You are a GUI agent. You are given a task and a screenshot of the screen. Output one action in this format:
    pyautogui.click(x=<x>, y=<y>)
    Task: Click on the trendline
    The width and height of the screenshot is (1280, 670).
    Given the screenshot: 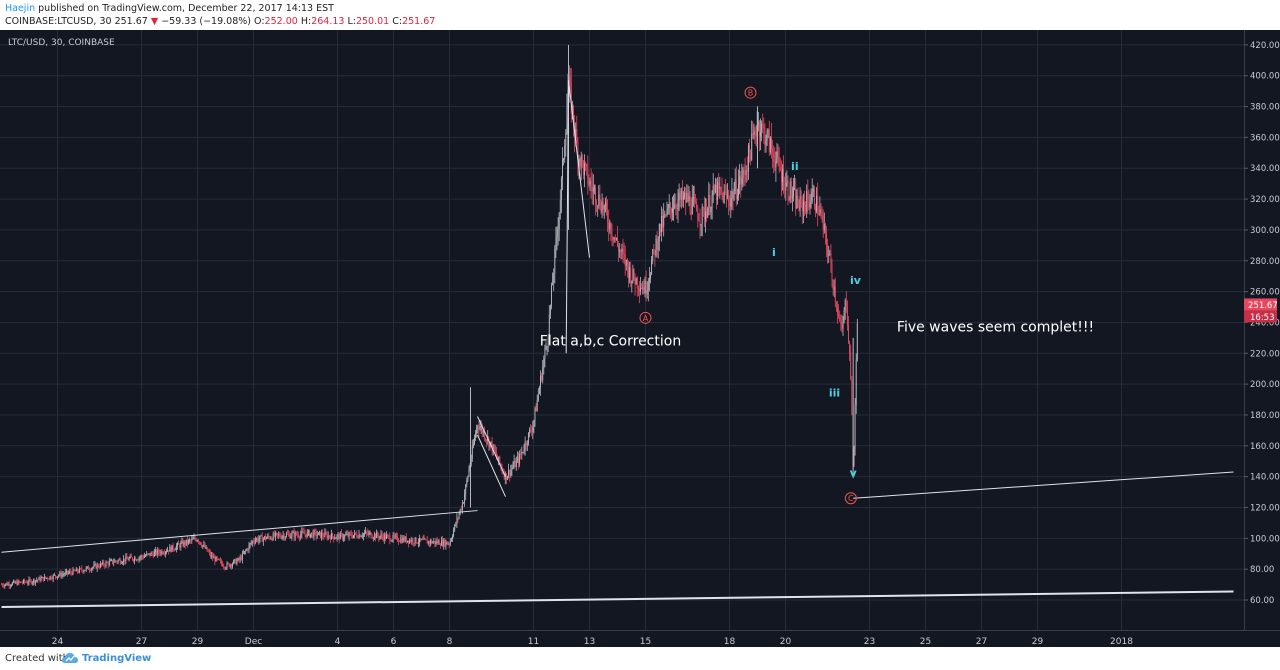 What is the action you would take?
    pyautogui.click(x=579, y=169)
    